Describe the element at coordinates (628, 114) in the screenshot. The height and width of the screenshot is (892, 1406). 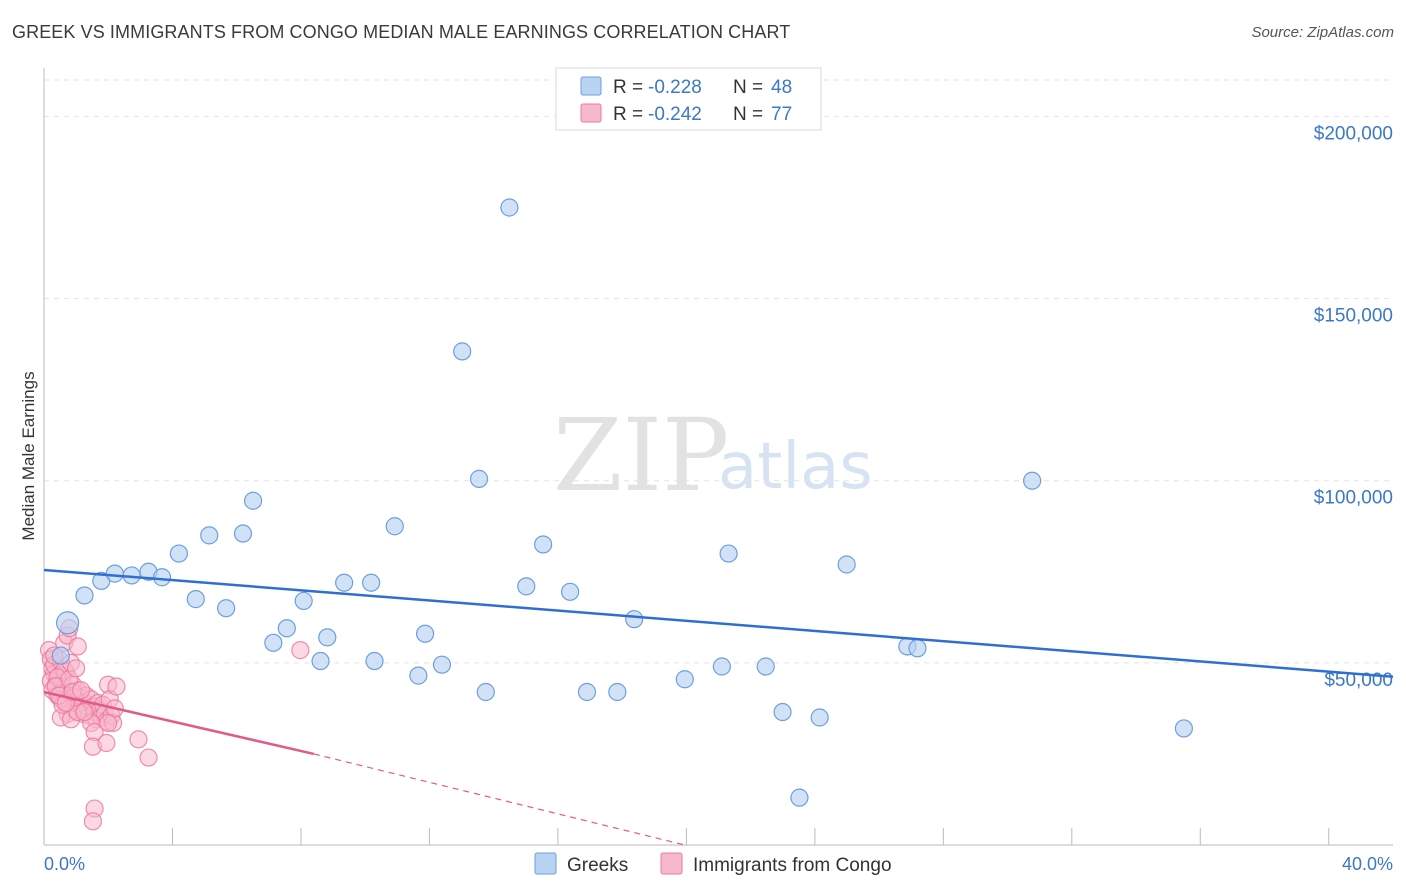
I see `legend-r-label-congo: R =` at that location.